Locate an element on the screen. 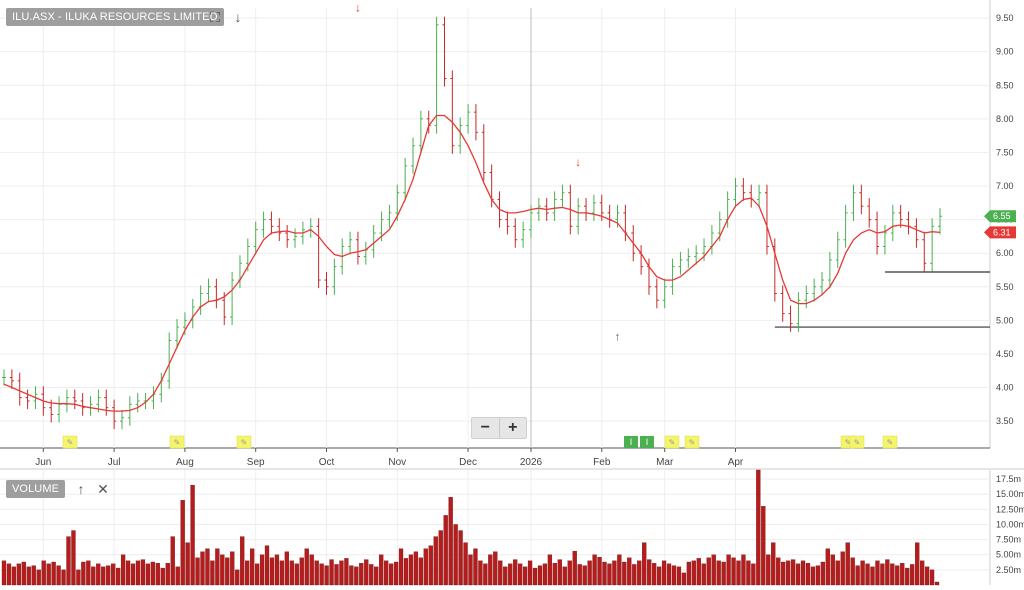 This screenshot has width=1024, height=590. expand-icon: ⛶ is located at coordinates (215, 17).